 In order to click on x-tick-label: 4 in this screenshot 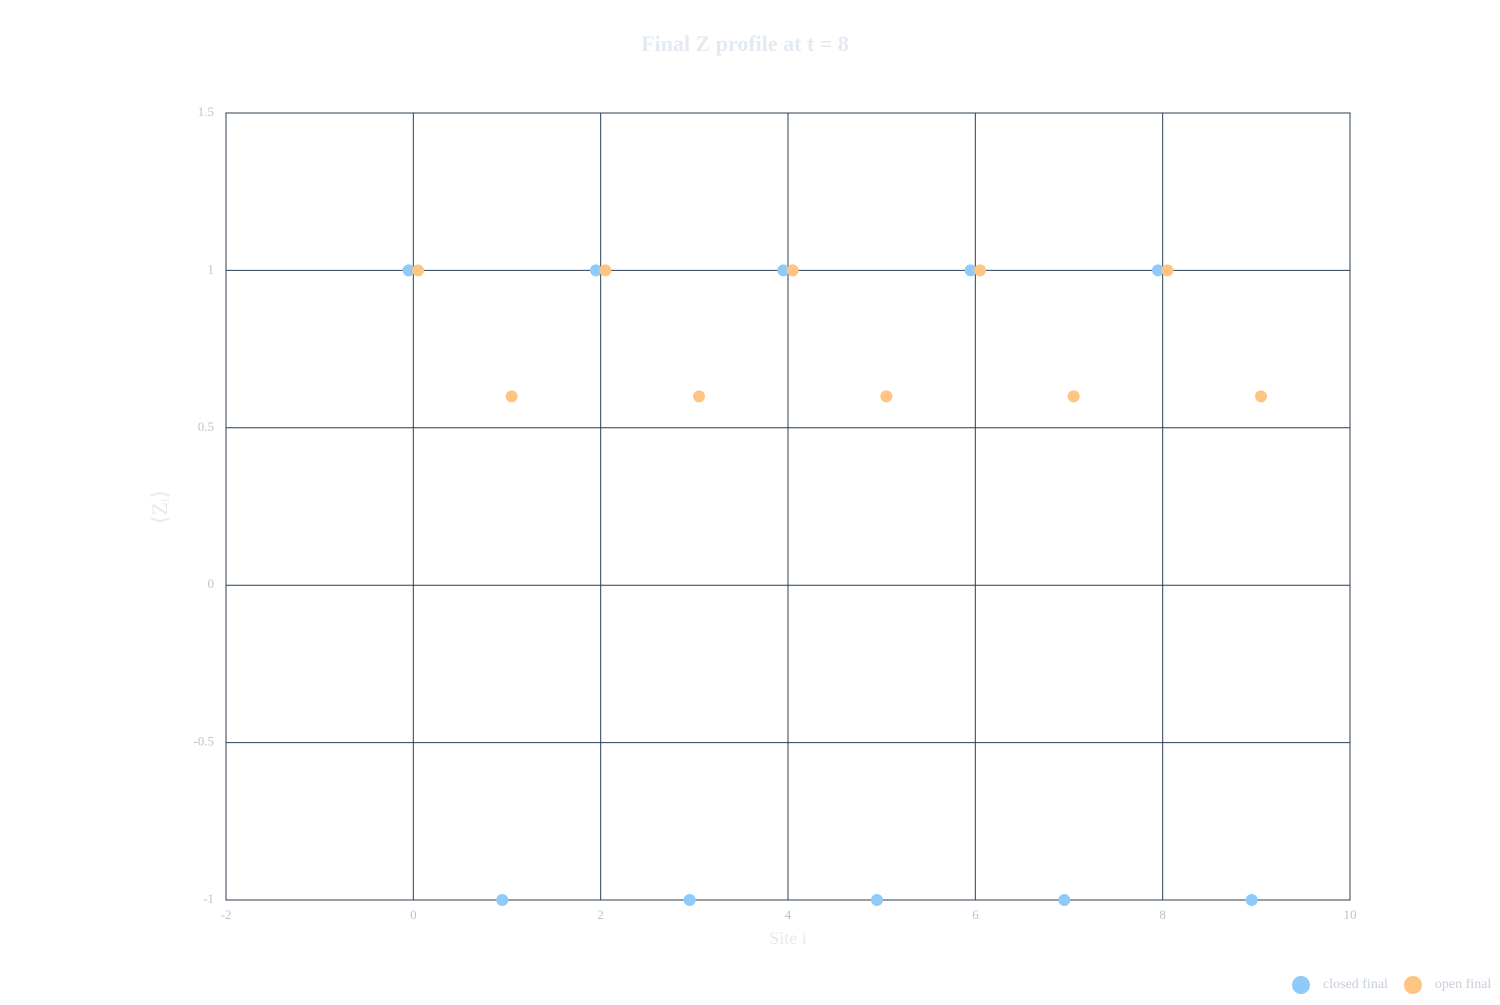, I will do `click(788, 914)`.